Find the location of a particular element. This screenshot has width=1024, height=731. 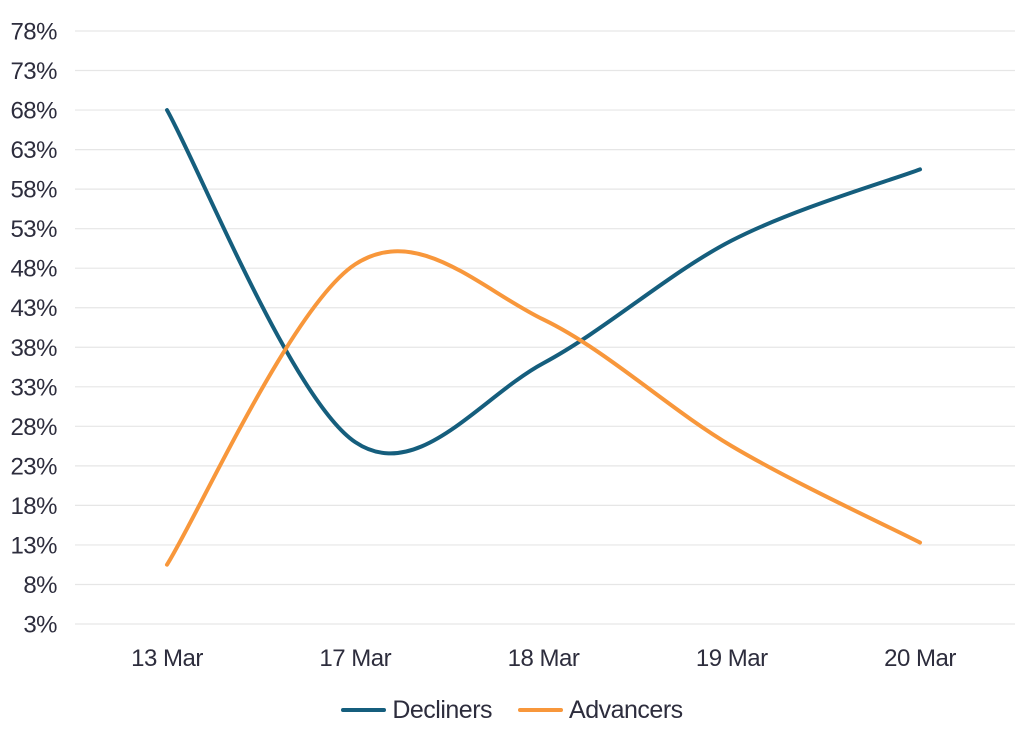

y-axis-tick-label: 48% is located at coordinates (33, 269).